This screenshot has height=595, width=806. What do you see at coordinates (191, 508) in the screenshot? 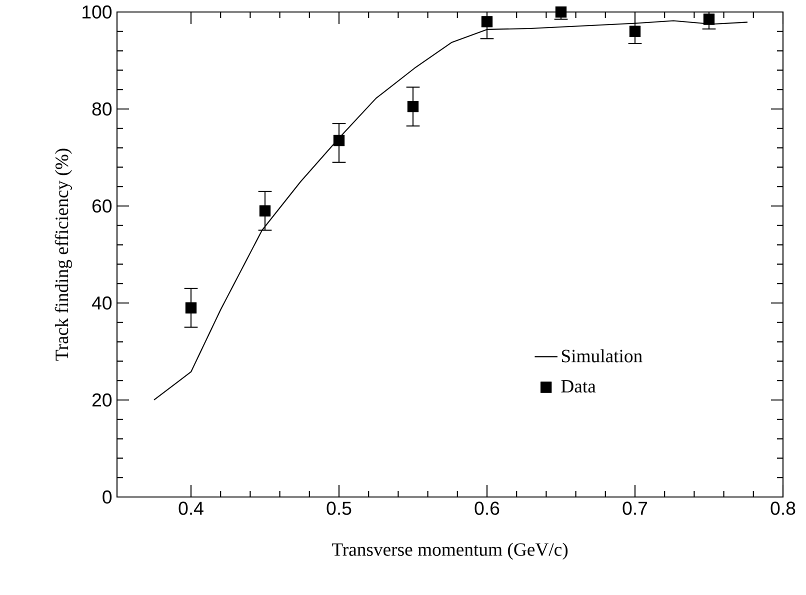
I see `x-tick-label: 0.4` at bounding box center [191, 508].